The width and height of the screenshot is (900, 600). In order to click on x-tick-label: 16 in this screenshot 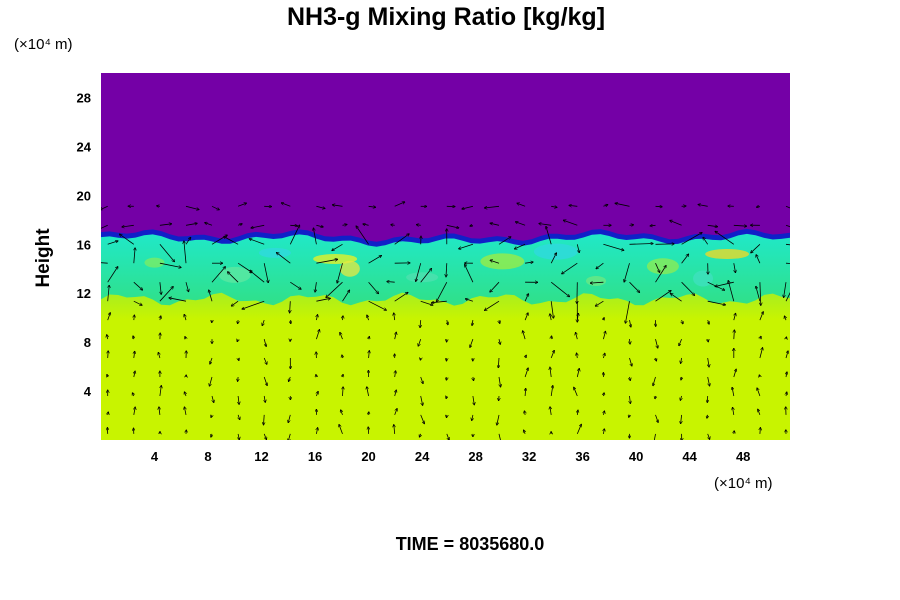, I will do `click(315, 456)`.